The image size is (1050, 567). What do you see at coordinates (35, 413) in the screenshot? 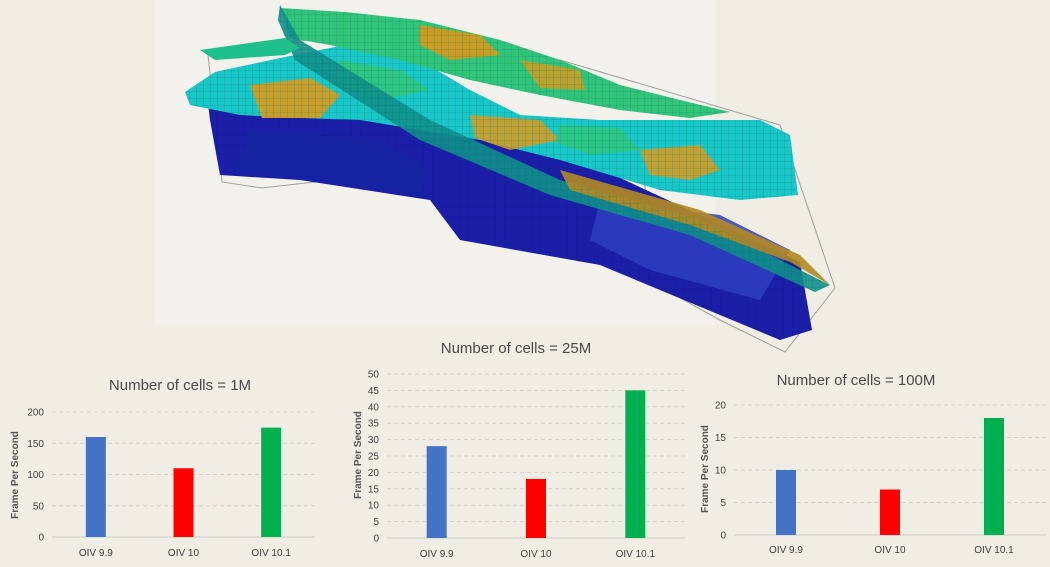
I see `y-tick-label: 200` at bounding box center [35, 413].